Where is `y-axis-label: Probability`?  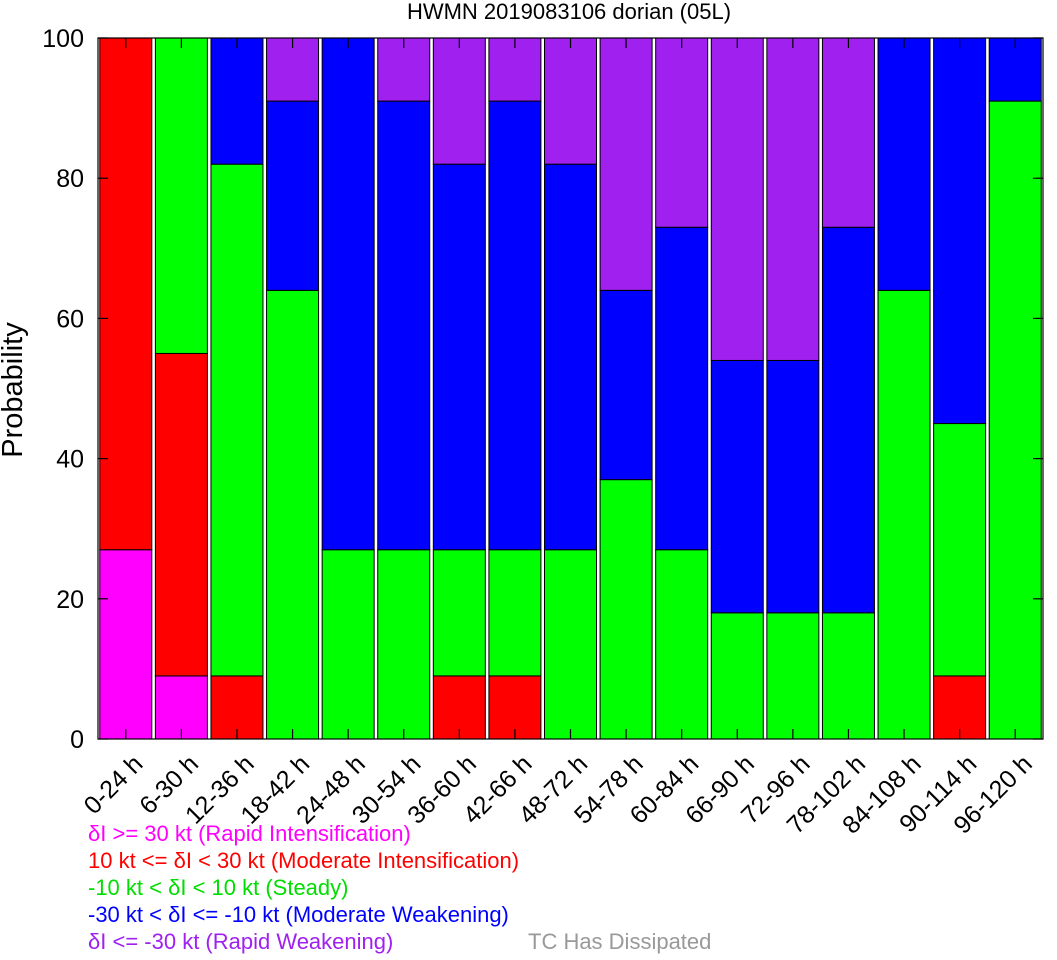 y-axis-label: Probability is located at coordinates (14, 390).